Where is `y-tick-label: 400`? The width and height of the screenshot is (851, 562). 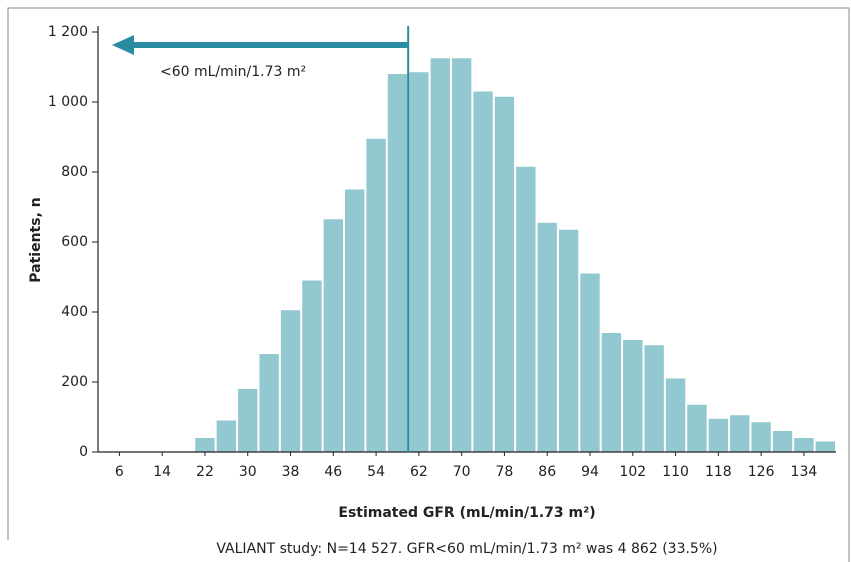 y-tick-label: 400 is located at coordinates (74, 312).